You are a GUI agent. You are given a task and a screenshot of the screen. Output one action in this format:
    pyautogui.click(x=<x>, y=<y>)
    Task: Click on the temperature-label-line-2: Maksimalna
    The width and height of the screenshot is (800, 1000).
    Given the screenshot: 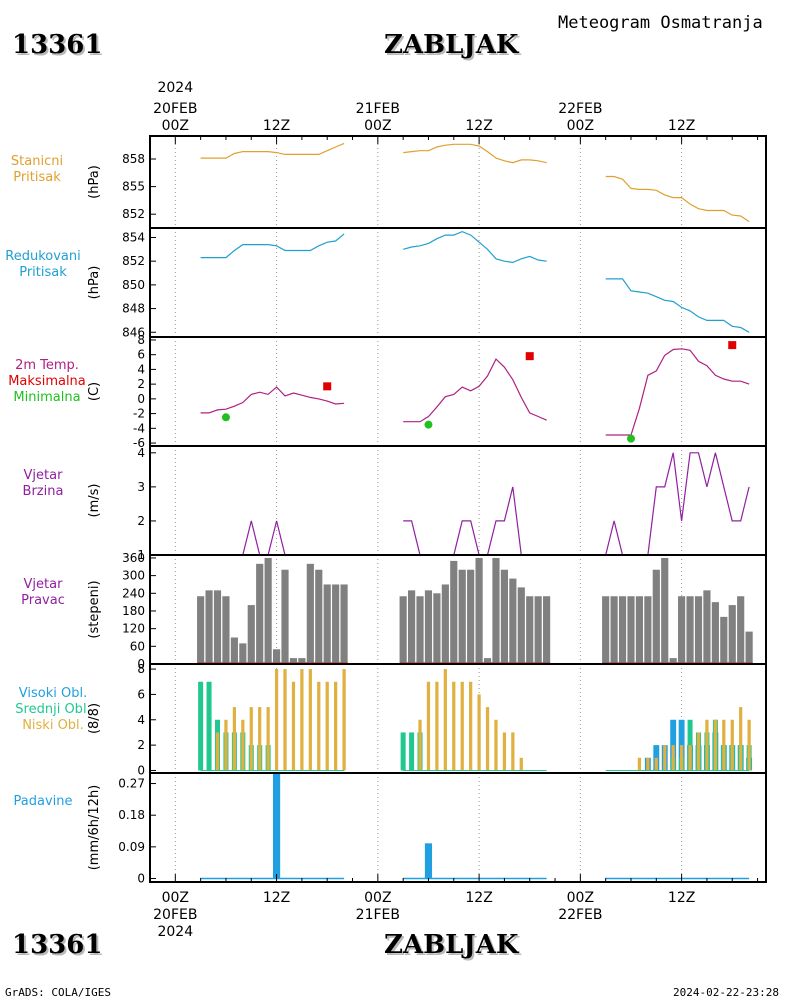 What is the action you would take?
    pyautogui.click(x=47, y=381)
    